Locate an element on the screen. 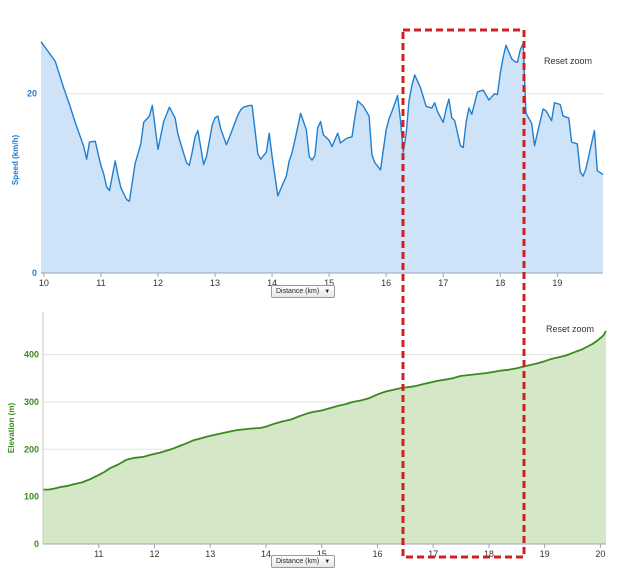 This screenshot has width=618, height=579. speed-y-ticks: 0 20 is located at coordinates (32, 183).